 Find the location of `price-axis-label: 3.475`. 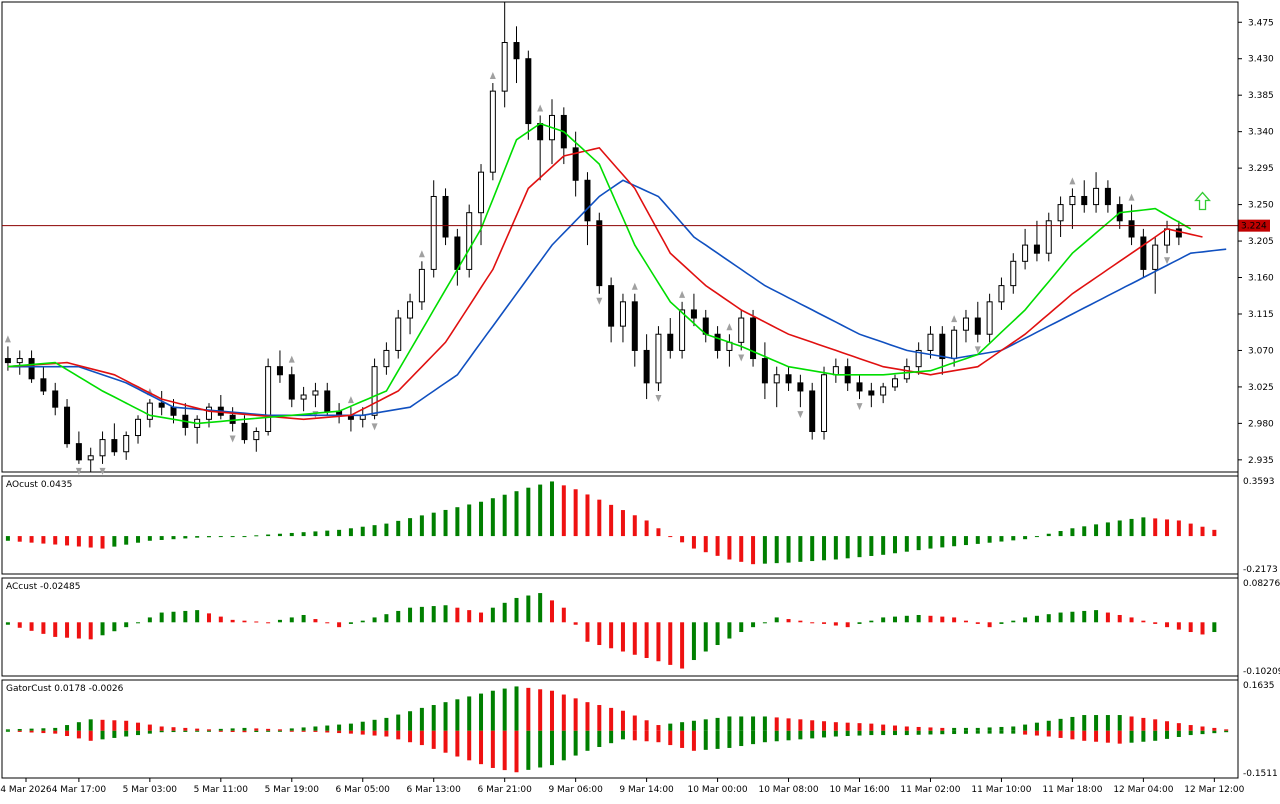

price-axis-label: 3.475 is located at coordinates (1261, 23).